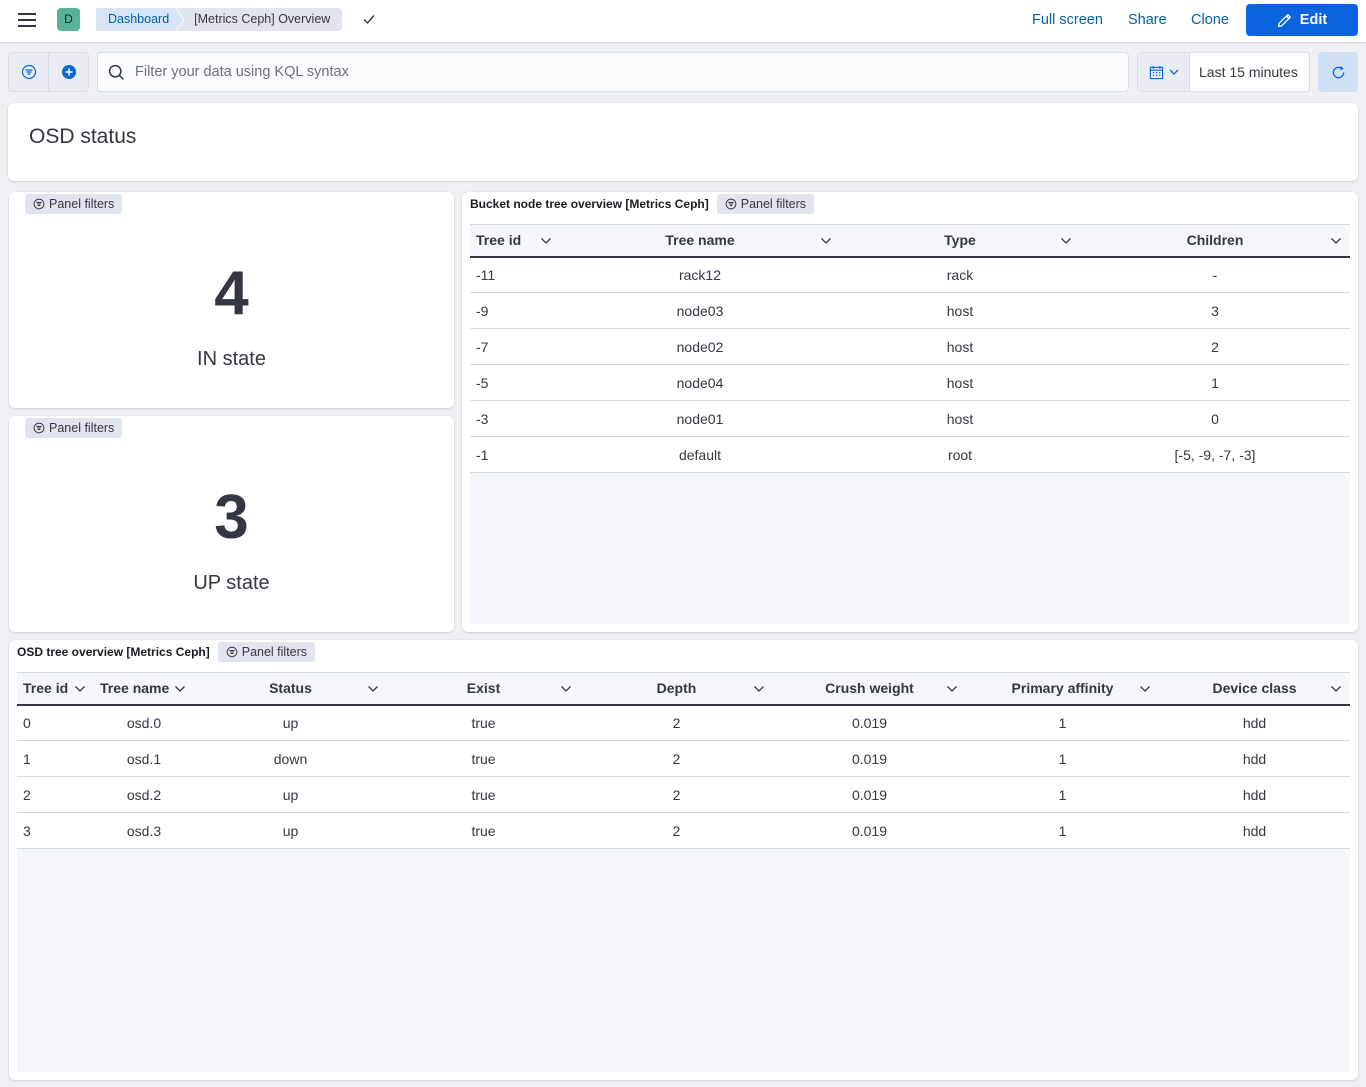 This screenshot has height=1087, width=1366. I want to click on table-cell-status: up, so click(290, 830).